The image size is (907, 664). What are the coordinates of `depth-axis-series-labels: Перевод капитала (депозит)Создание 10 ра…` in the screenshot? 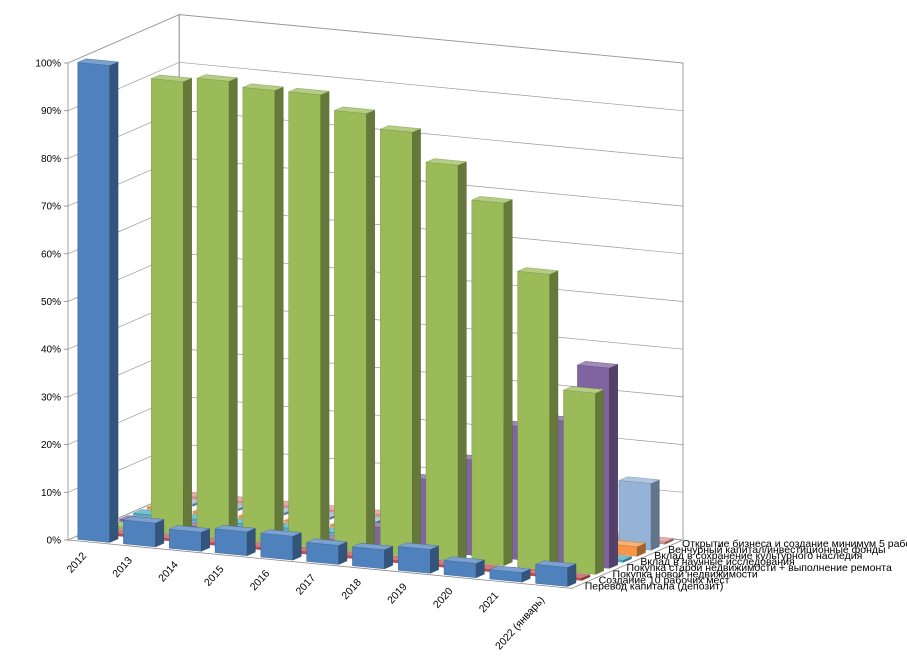 It's located at (746, 565).